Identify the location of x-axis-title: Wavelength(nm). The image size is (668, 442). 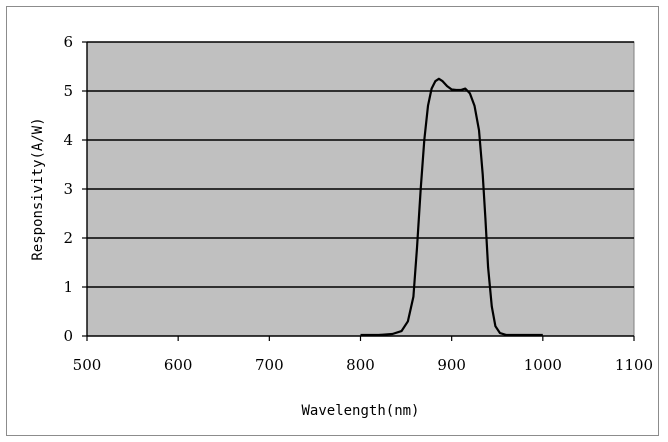
(360, 411).